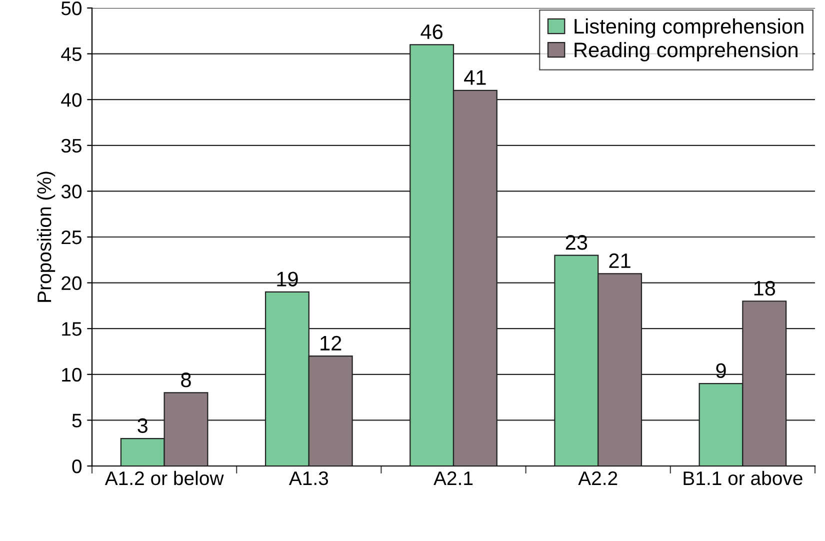 Image resolution: width=825 pixels, height=541 pixels. I want to click on y-tick-label: 25, so click(72, 237).